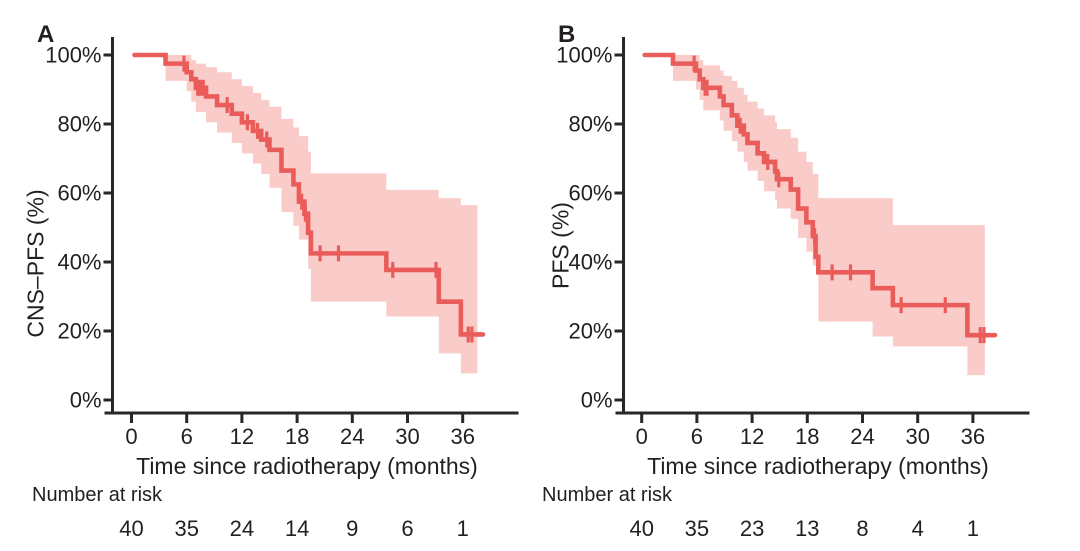 The width and height of the screenshot is (1080, 551). What do you see at coordinates (560, 245) in the screenshot?
I see `panel-b-y-axis-title: PFS (%)` at bounding box center [560, 245].